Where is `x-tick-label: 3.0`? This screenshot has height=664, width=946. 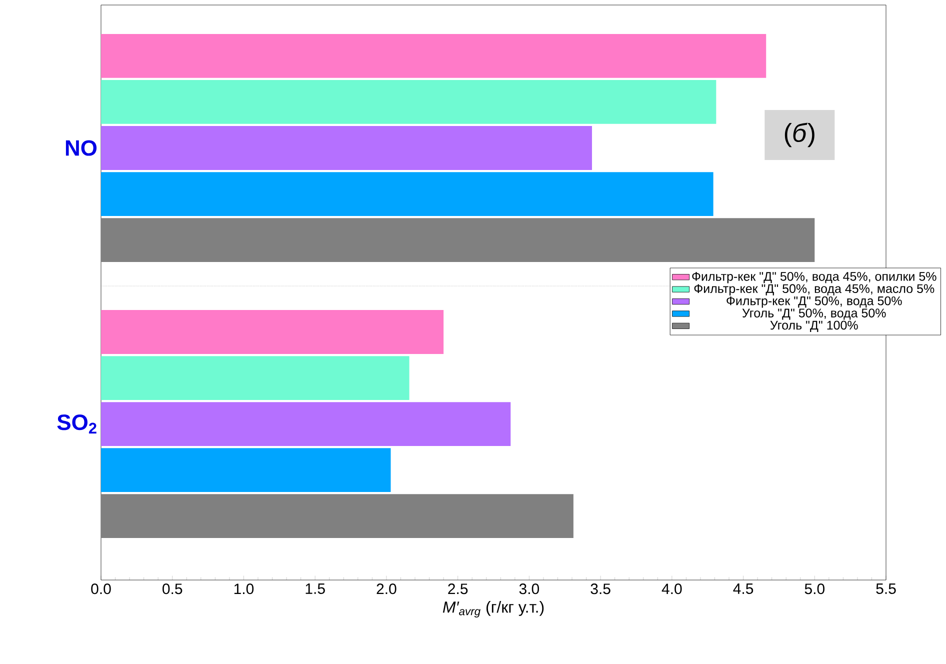
x-tick-label: 3.0 is located at coordinates (529, 589).